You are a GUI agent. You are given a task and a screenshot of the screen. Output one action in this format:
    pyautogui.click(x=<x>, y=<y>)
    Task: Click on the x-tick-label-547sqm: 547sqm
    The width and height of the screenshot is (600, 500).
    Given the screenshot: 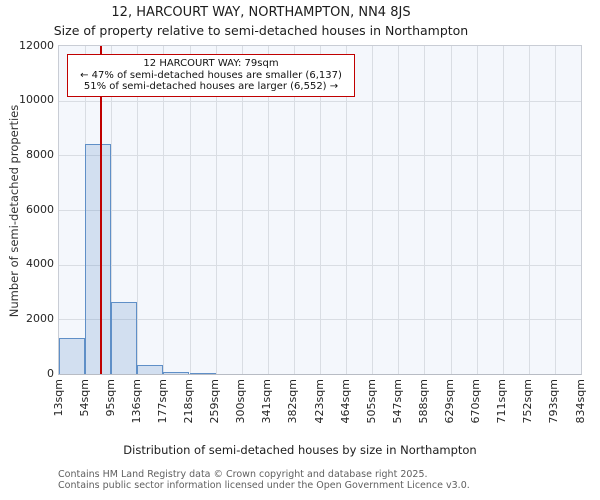 What is the action you would take?
    pyautogui.click(x=397, y=401)
    